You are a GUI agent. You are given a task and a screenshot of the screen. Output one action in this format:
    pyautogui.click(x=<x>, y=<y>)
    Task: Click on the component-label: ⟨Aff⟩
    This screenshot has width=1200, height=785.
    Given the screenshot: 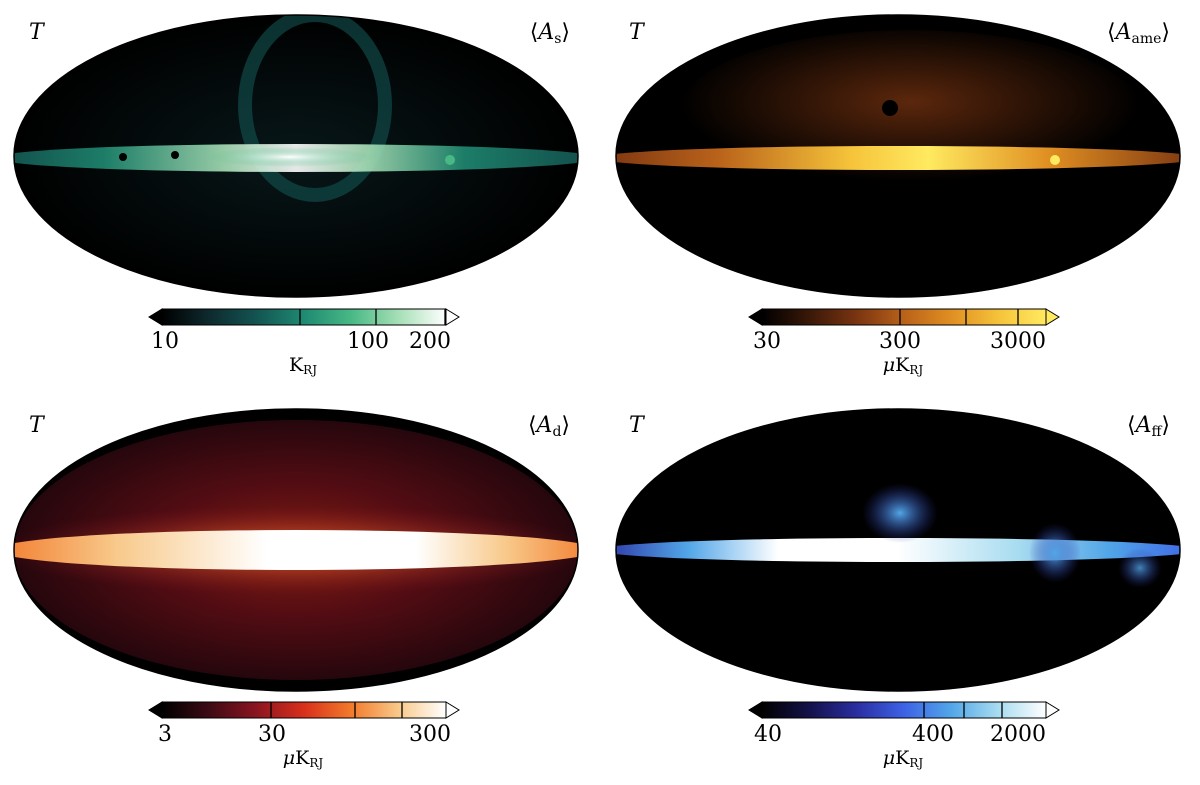 What is the action you would take?
    pyautogui.click(x=1148, y=426)
    